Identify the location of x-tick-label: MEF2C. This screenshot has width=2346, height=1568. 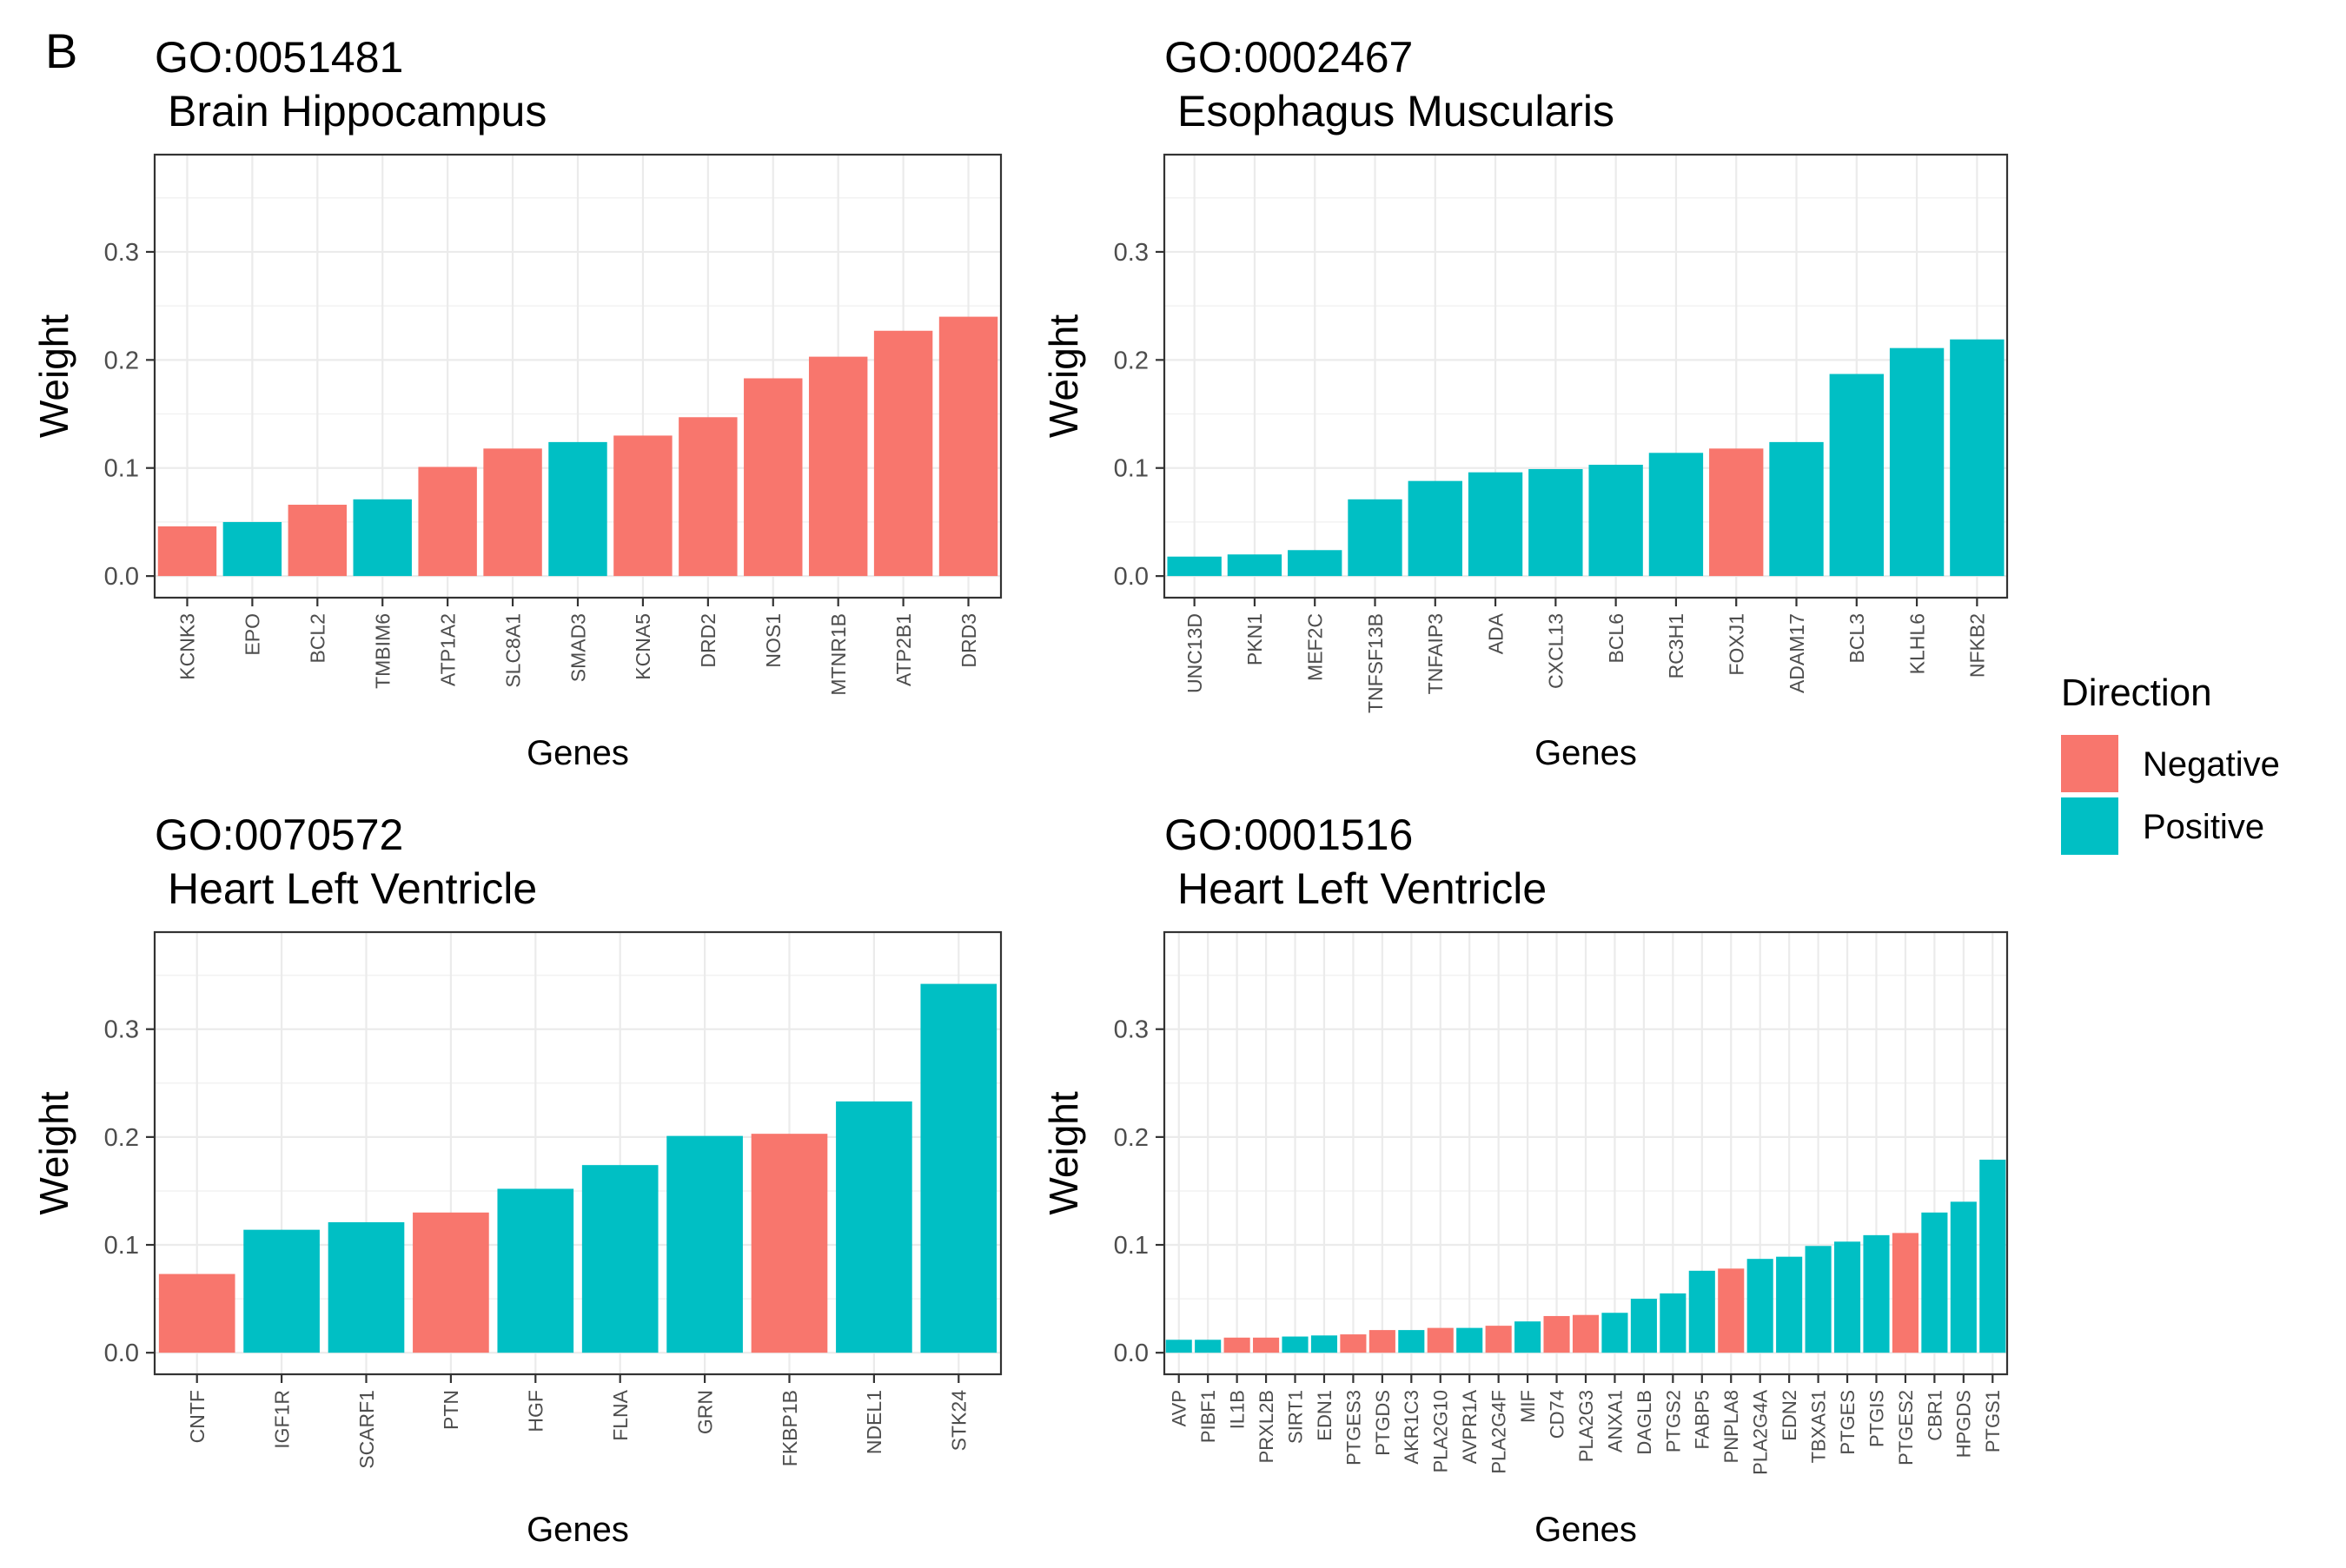
(1315, 647).